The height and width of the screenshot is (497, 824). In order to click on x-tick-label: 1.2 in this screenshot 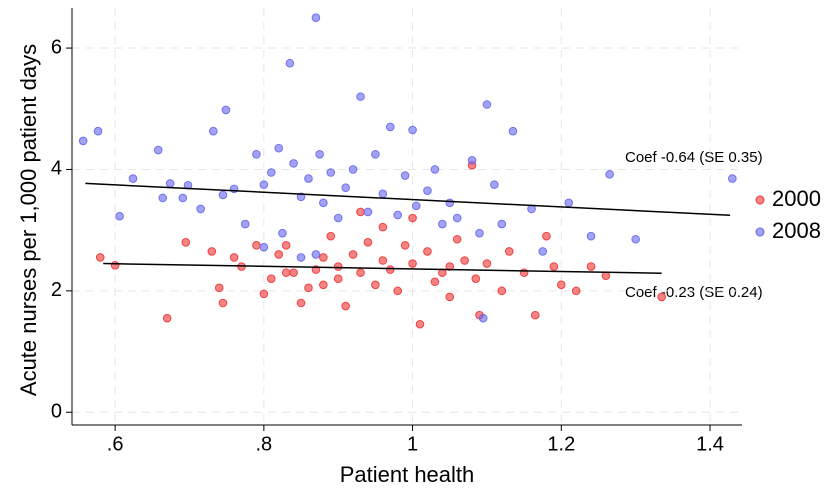, I will do `click(561, 444)`.